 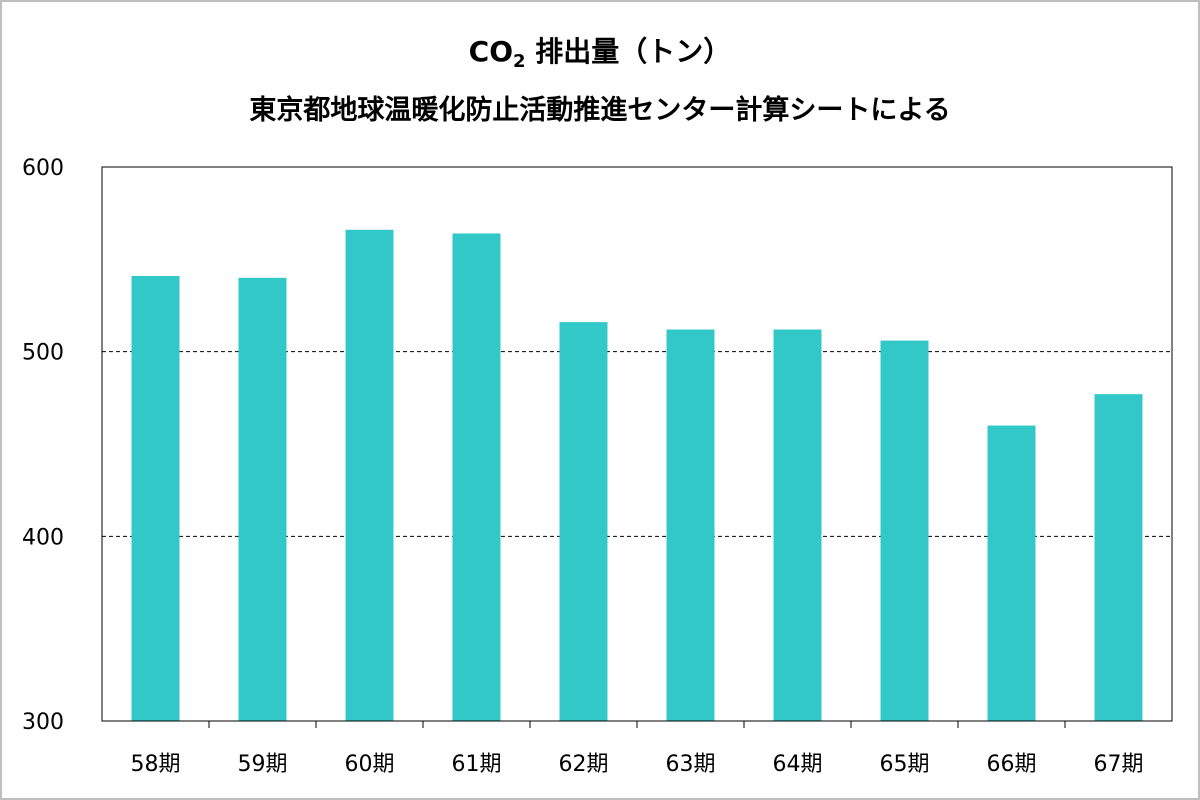 I want to click on chart-title: CO2 排出量（トン）, so click(x=600, y=51).